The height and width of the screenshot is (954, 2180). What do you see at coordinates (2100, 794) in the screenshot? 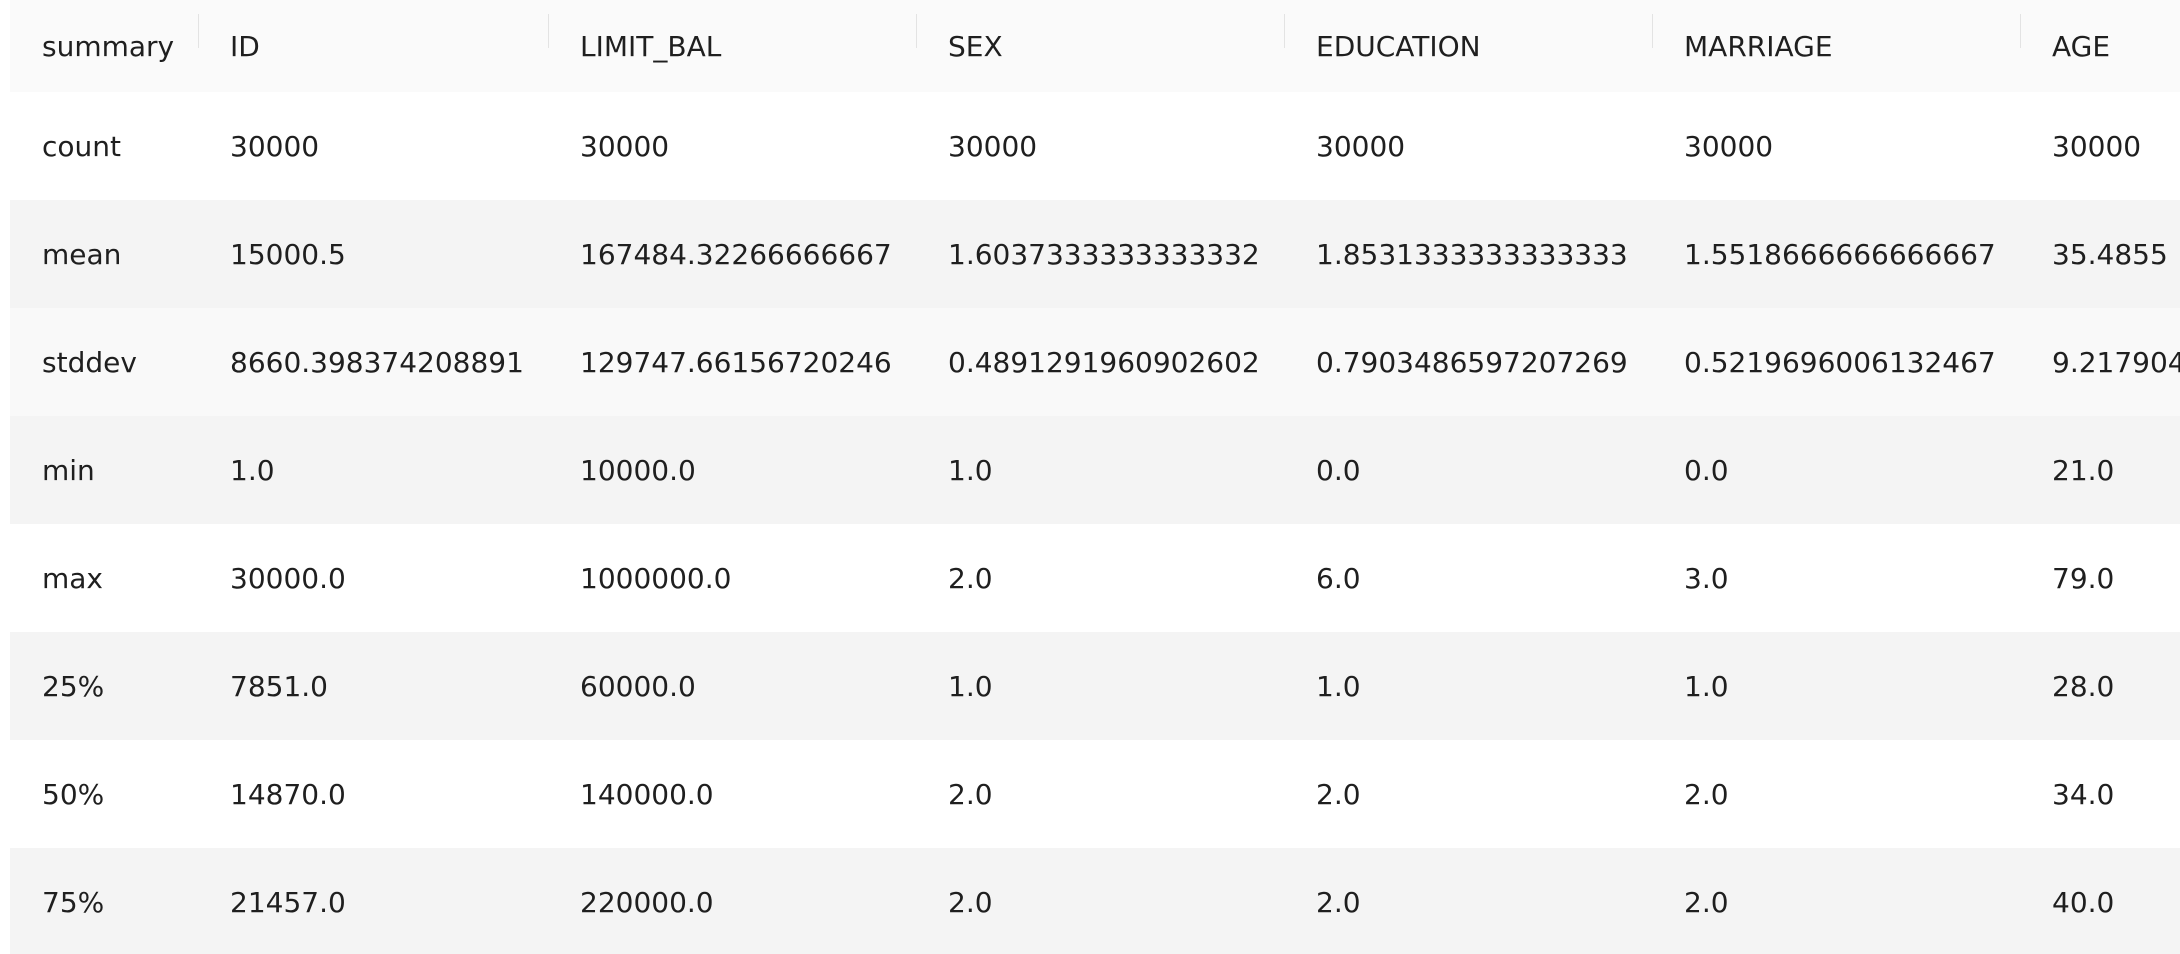
I see `table-cell: 34.0` at bounding box center [2100, 794].